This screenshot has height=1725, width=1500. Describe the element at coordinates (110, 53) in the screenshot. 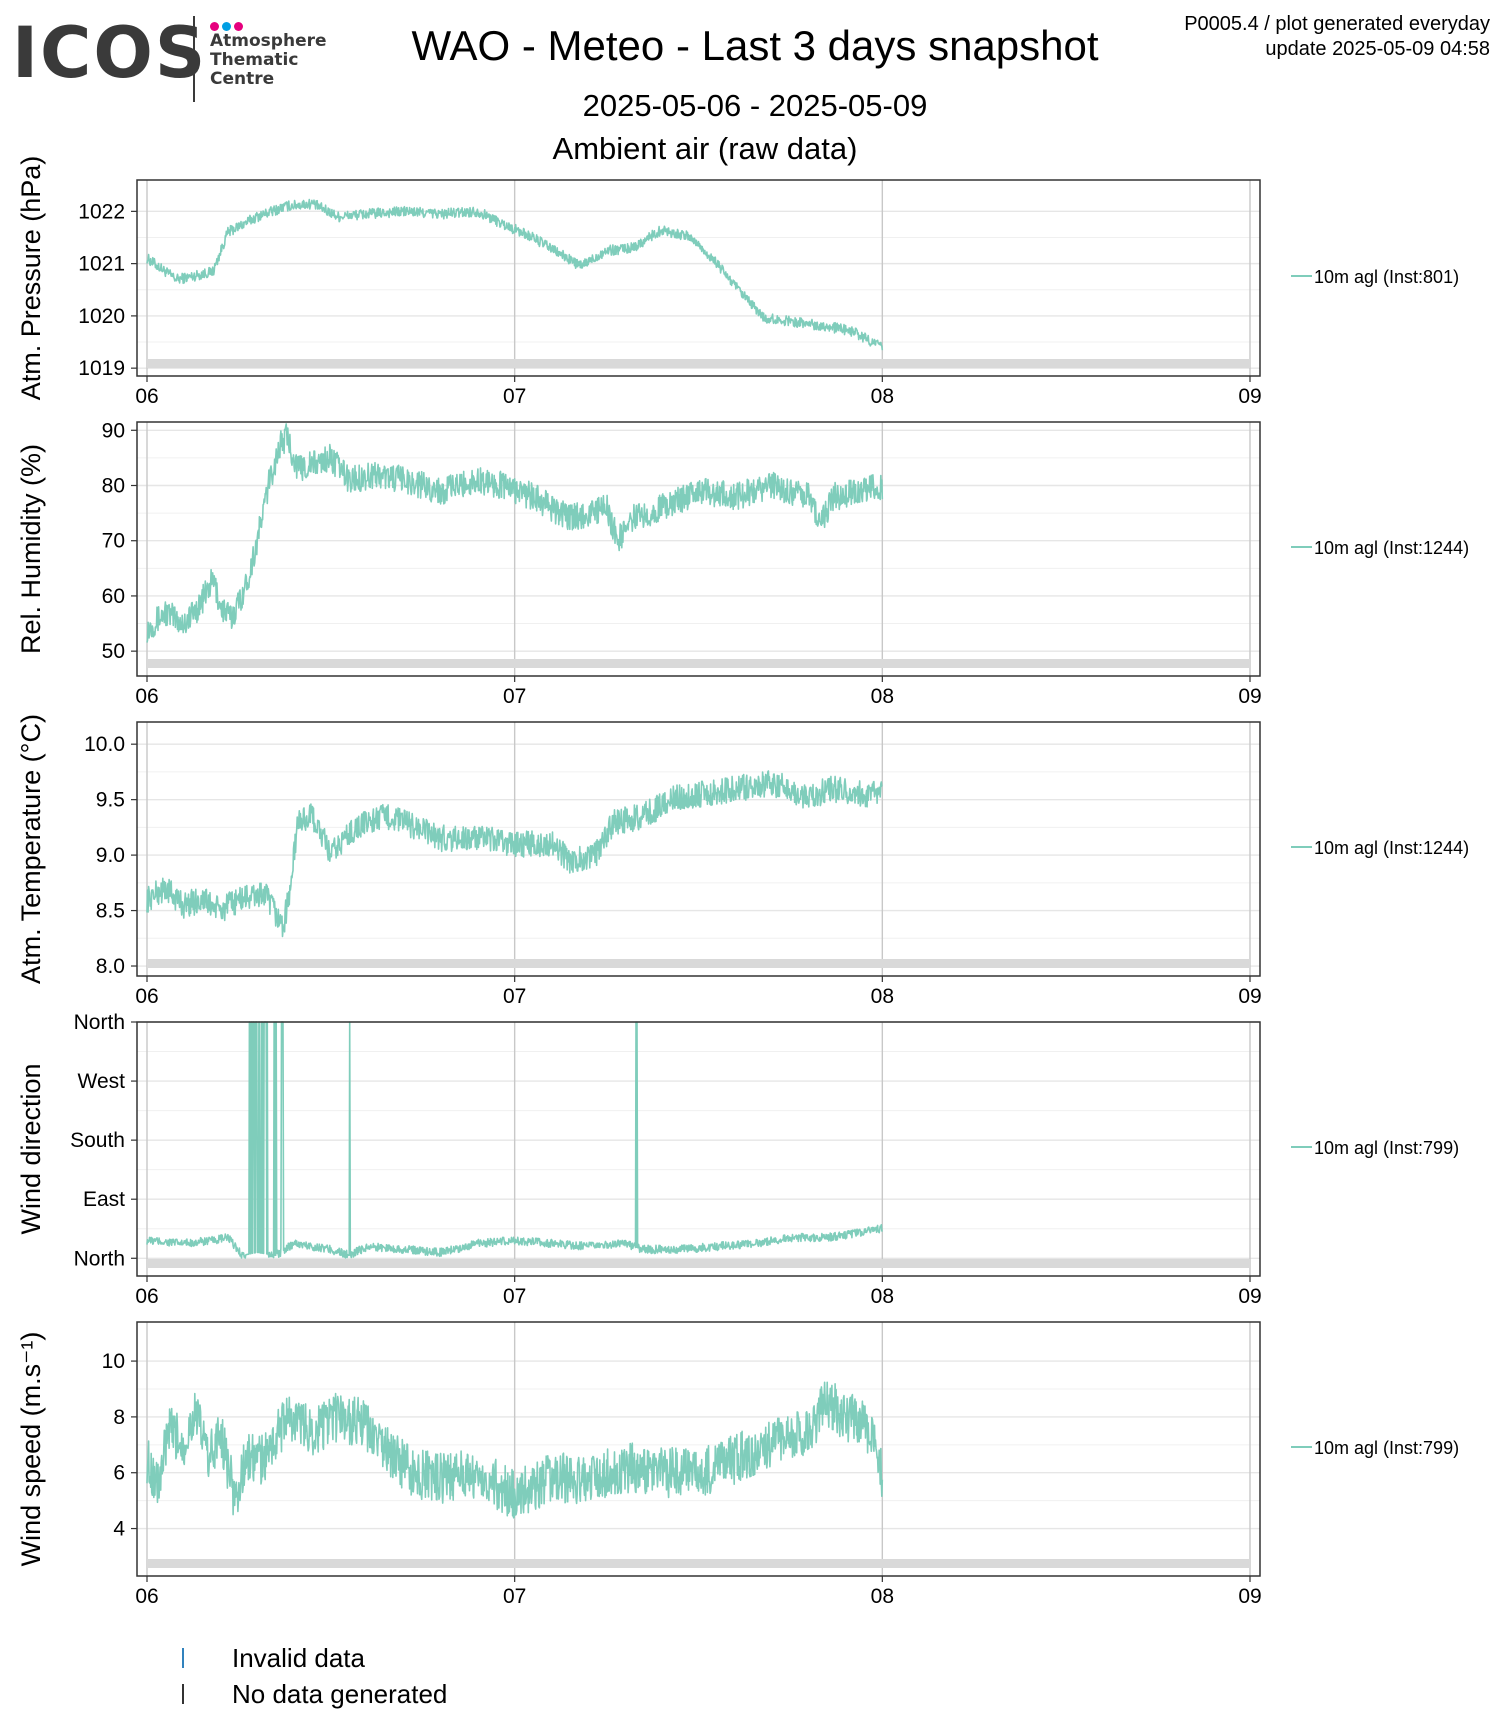

I see `logo-wordmark: ICOS` at that location.